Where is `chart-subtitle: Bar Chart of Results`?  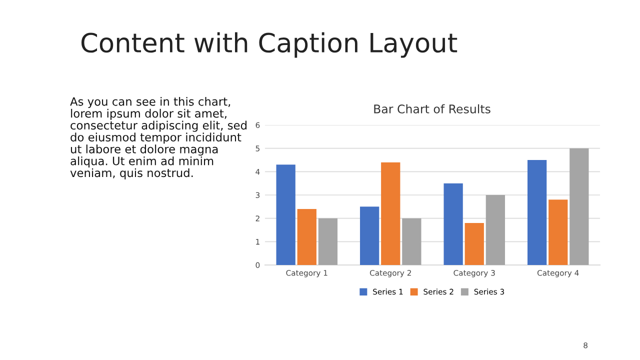 chart-subtitle: Bar Chart of Results is located at coordinates (432, 109).